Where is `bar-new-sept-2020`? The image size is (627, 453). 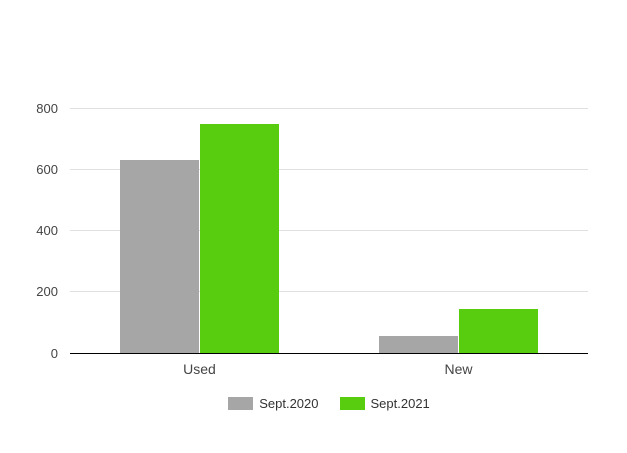
bar-new-sept-2020 is located at coordinates (418, 344).